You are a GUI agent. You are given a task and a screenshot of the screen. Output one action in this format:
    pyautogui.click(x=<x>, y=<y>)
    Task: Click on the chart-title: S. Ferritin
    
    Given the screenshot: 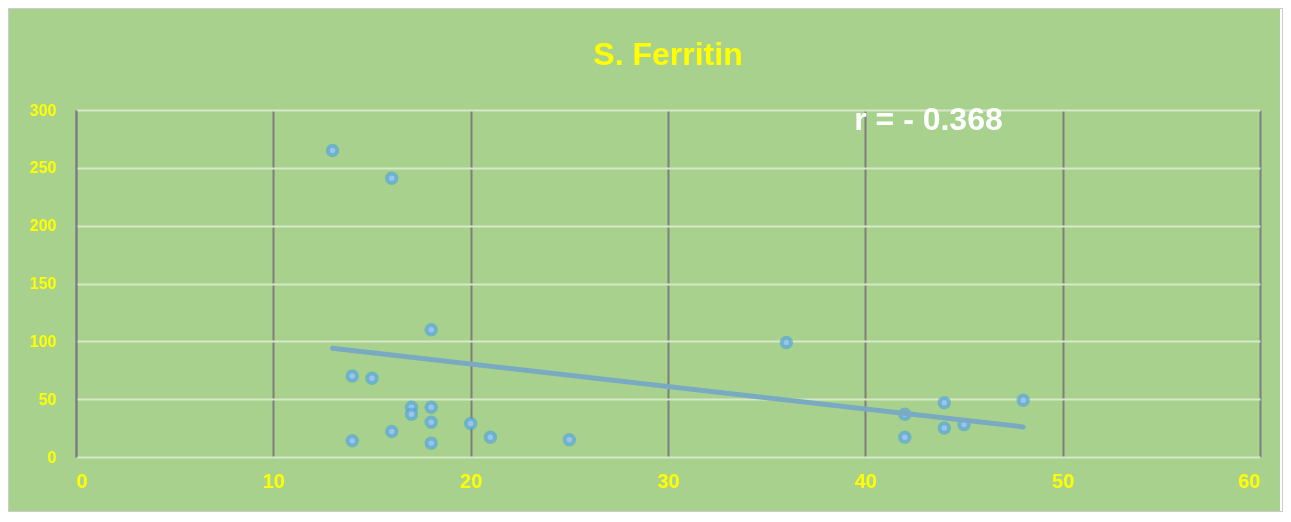 What is the action you would take?
    pyautogui.click(x=668, y=54)
    